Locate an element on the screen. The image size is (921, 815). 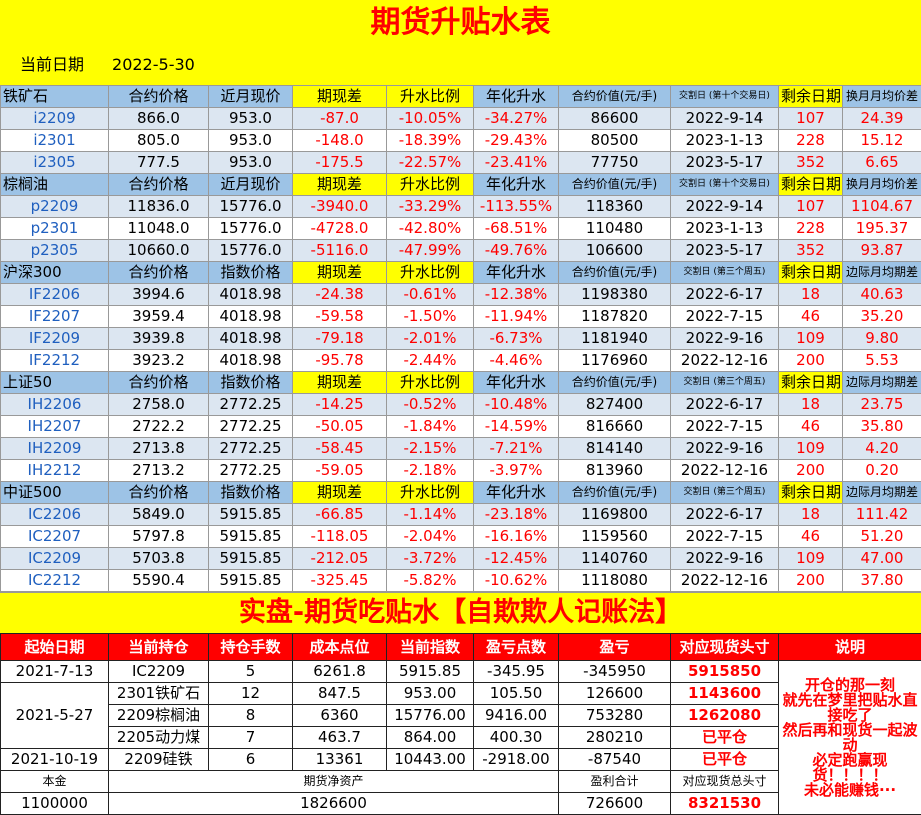
header-cell: 当前持仓 is located at coordinates (158, 647).